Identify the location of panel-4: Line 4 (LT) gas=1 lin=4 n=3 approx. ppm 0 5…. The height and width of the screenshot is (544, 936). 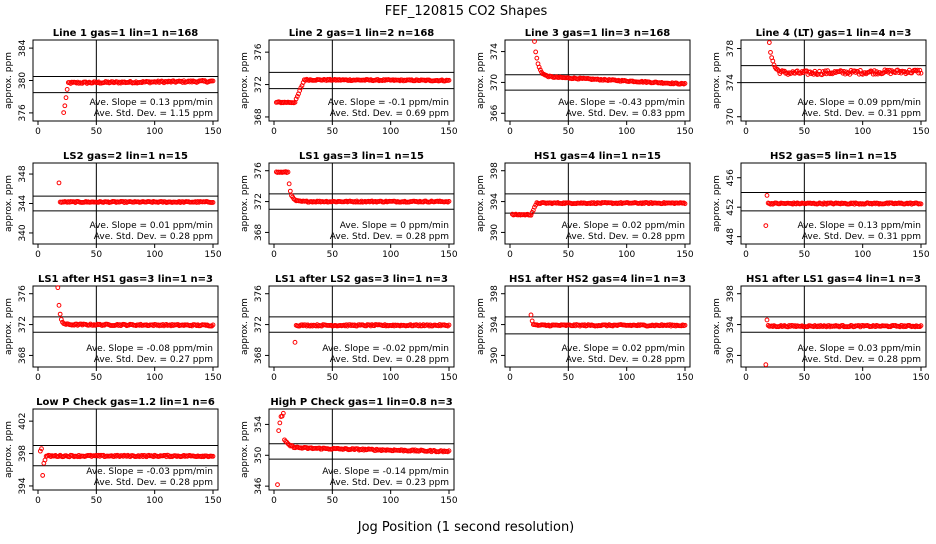
(821, 82).